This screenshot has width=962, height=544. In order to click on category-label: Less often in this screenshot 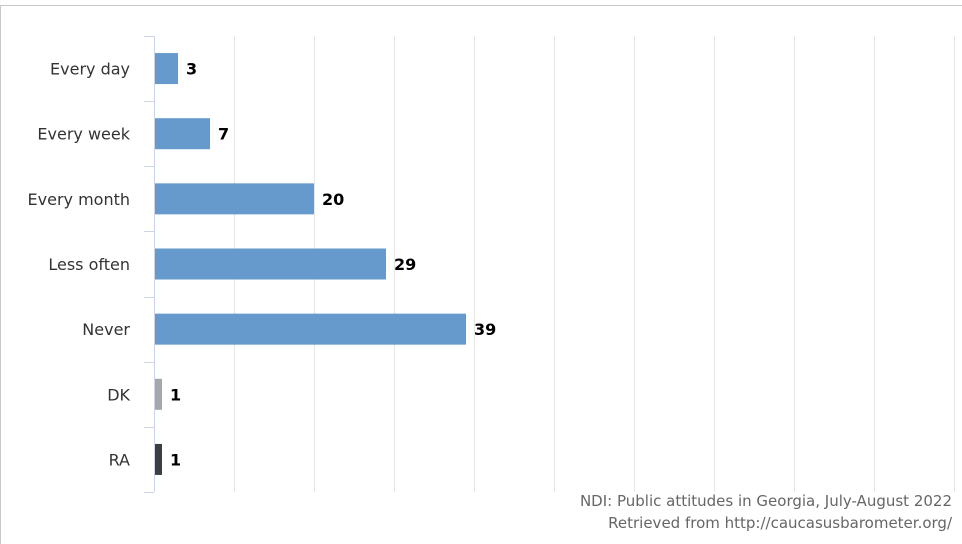, I will do `click(89, 264)`.